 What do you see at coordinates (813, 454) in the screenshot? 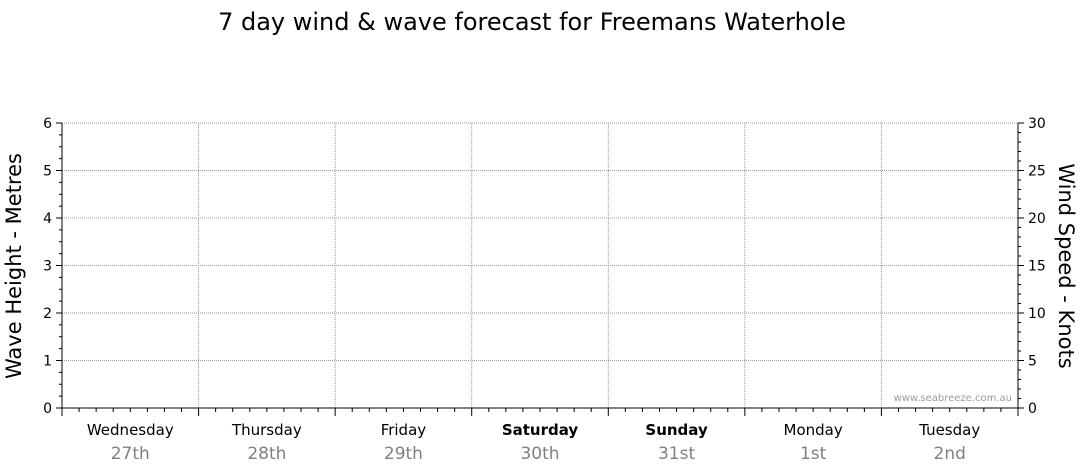
I see `day-date-label: 1st` at bounding box center [813, 454].